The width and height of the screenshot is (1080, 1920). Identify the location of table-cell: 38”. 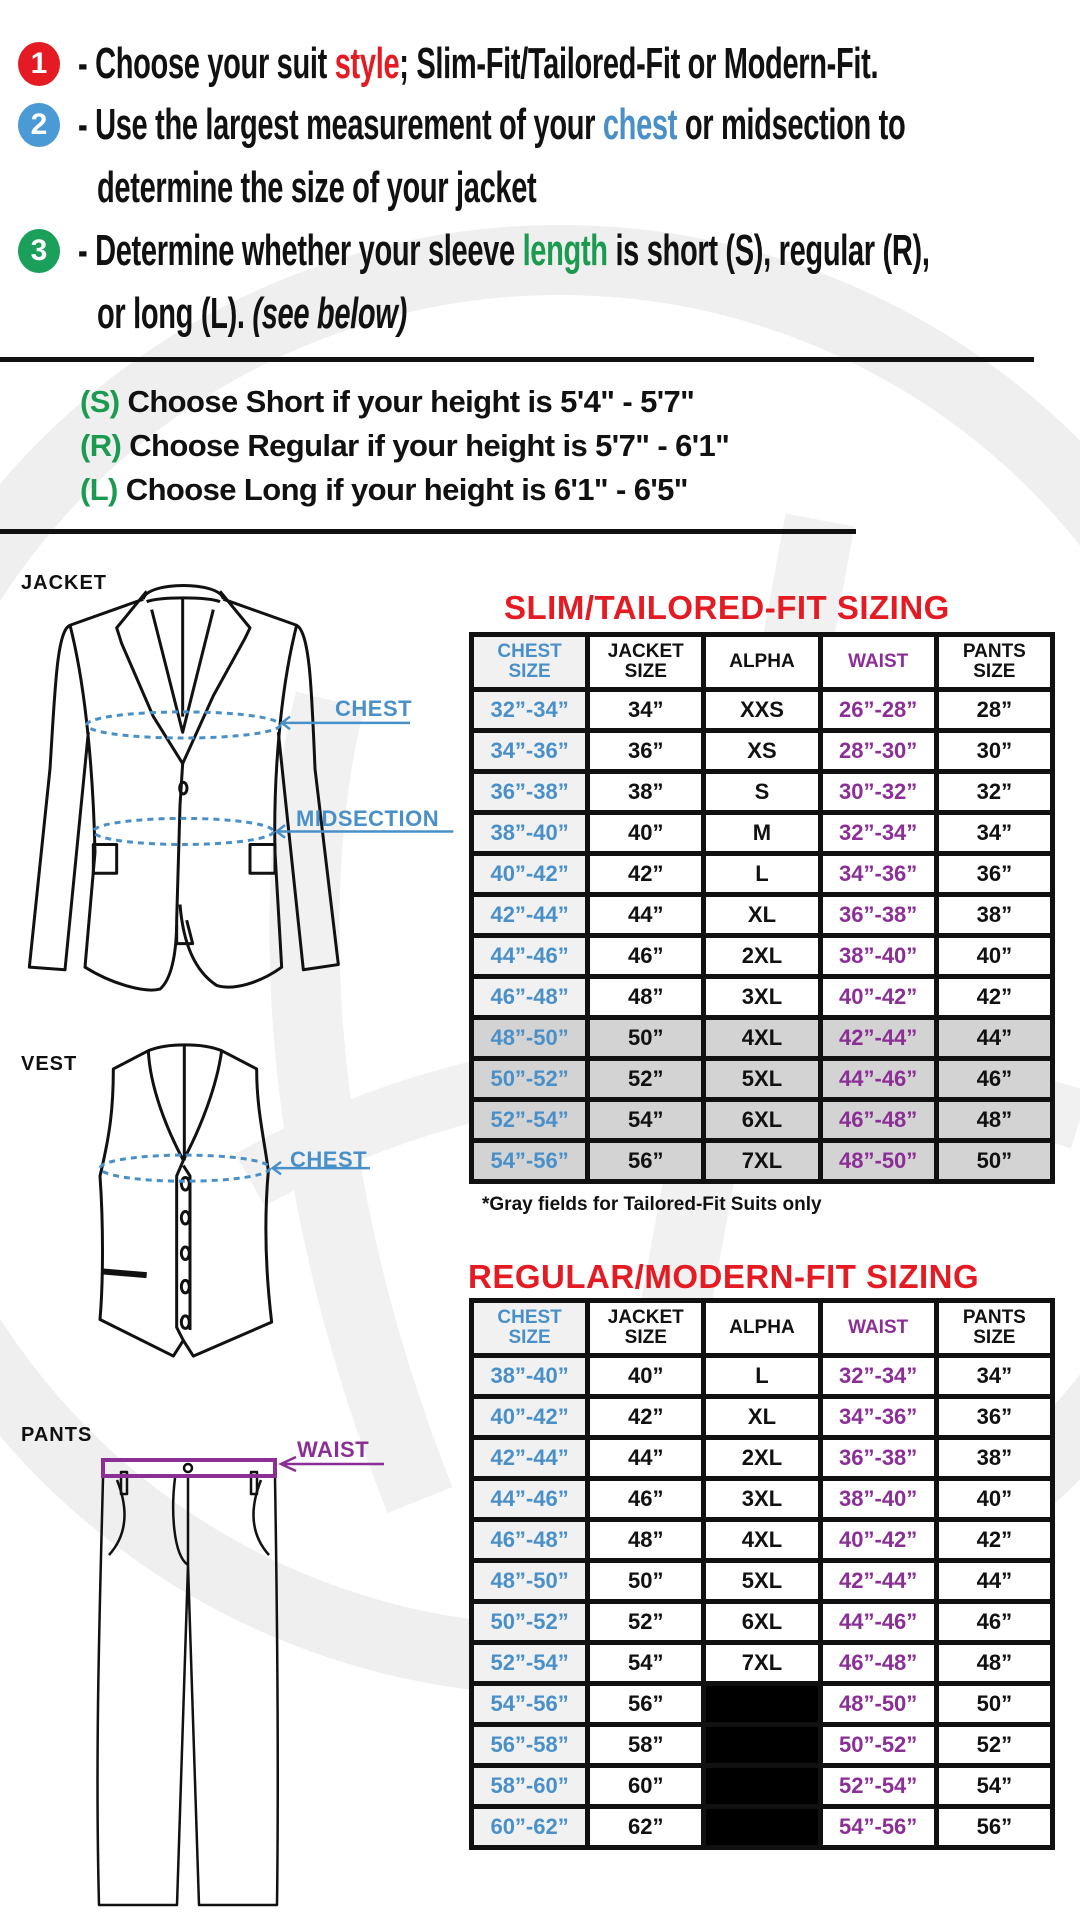
(994, 915).